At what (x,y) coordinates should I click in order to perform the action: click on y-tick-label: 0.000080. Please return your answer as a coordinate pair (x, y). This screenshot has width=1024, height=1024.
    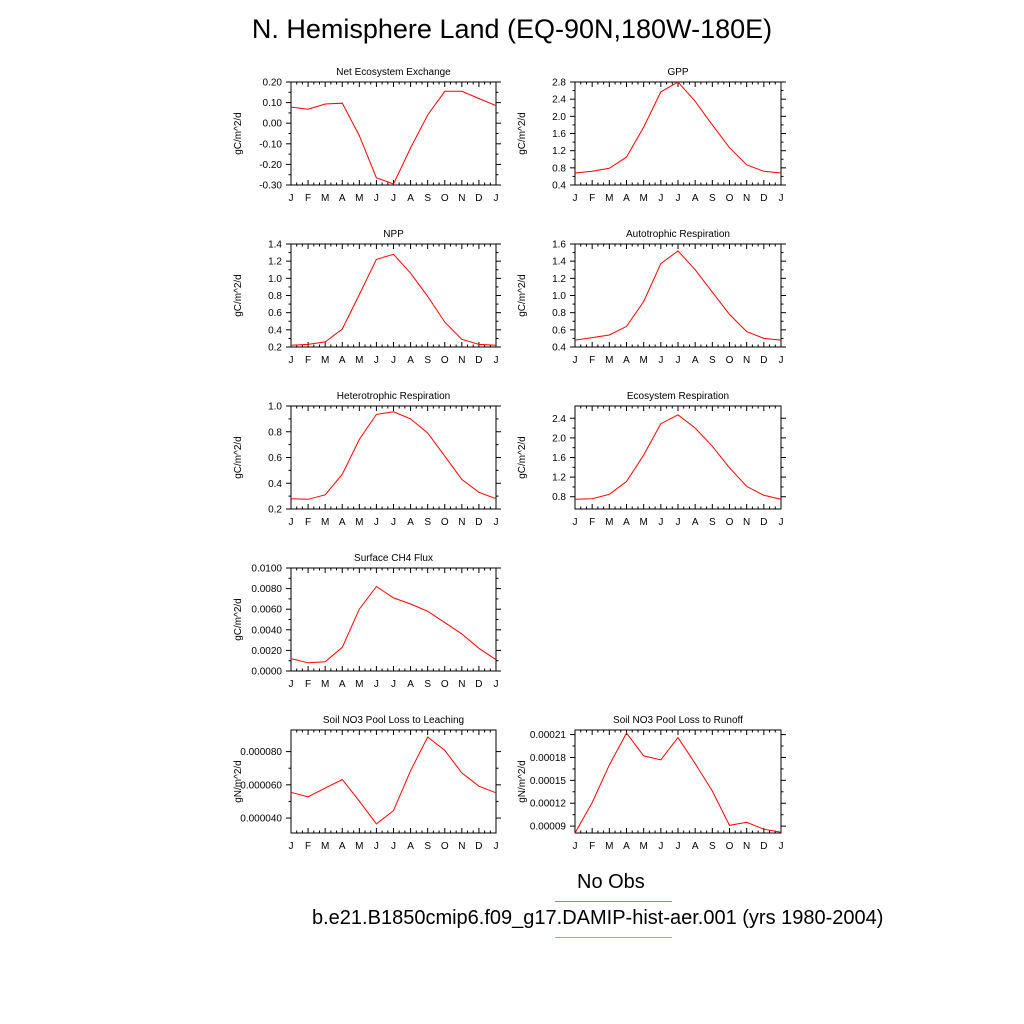
    Looking at the image, I should click on (261, 752).